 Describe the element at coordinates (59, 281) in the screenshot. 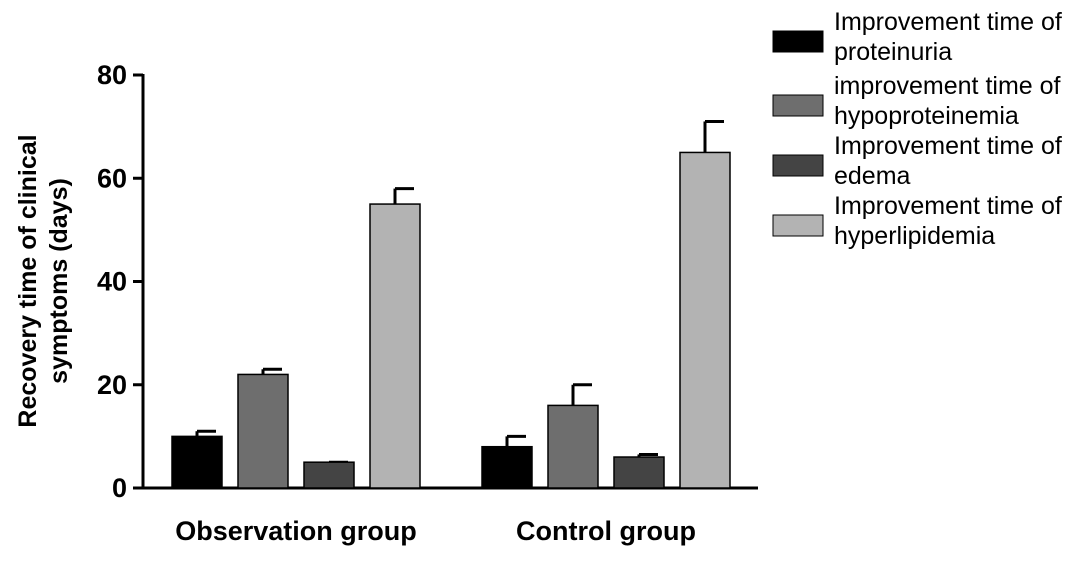

I see `y-axis-label: symptoms (days)` at that location.